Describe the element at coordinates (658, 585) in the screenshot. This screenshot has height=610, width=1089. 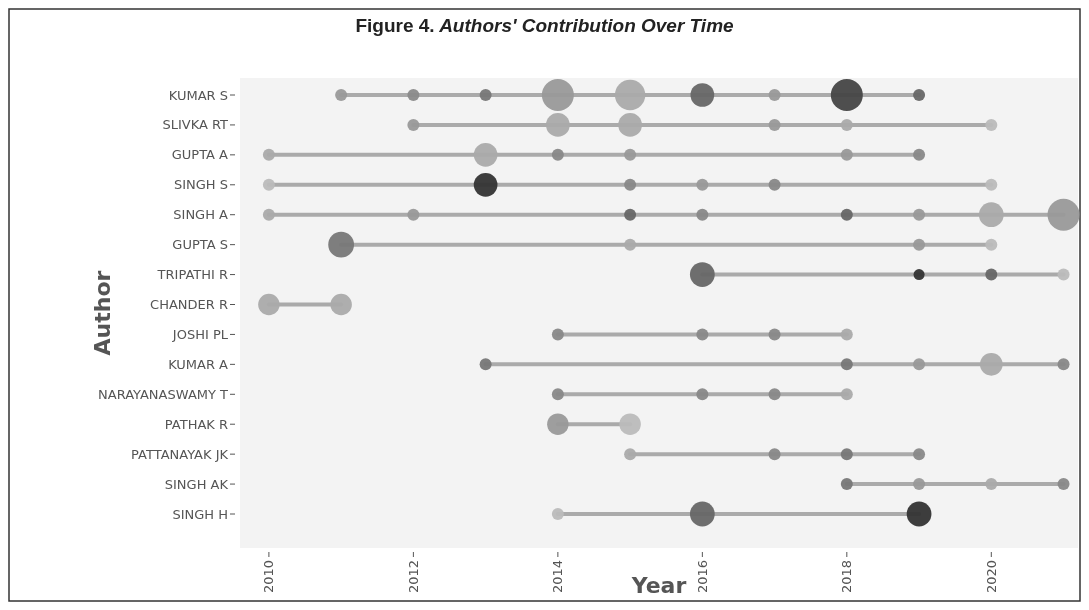
I see `x-axis-title: Year` at that location.